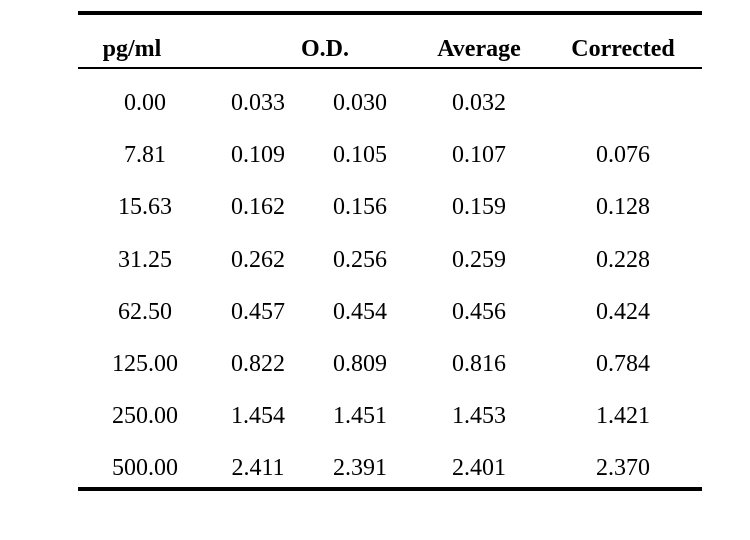 The height and width of the screenshot is (540, 750). What do you see at coordinates (390, 489) in the screenshot?
I see `table-bottom-rule` at bounding box center [390, 489].